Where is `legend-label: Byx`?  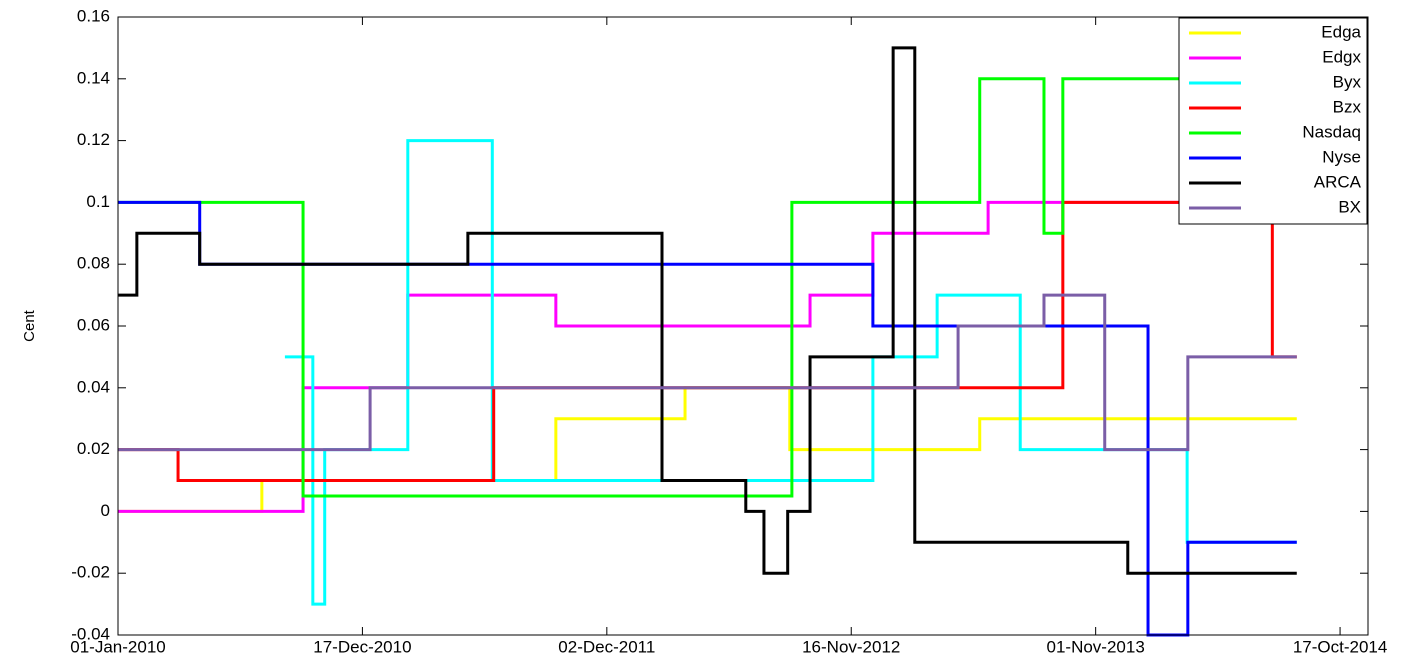
legend-label: Byx is located at coordinates (1347, 81).